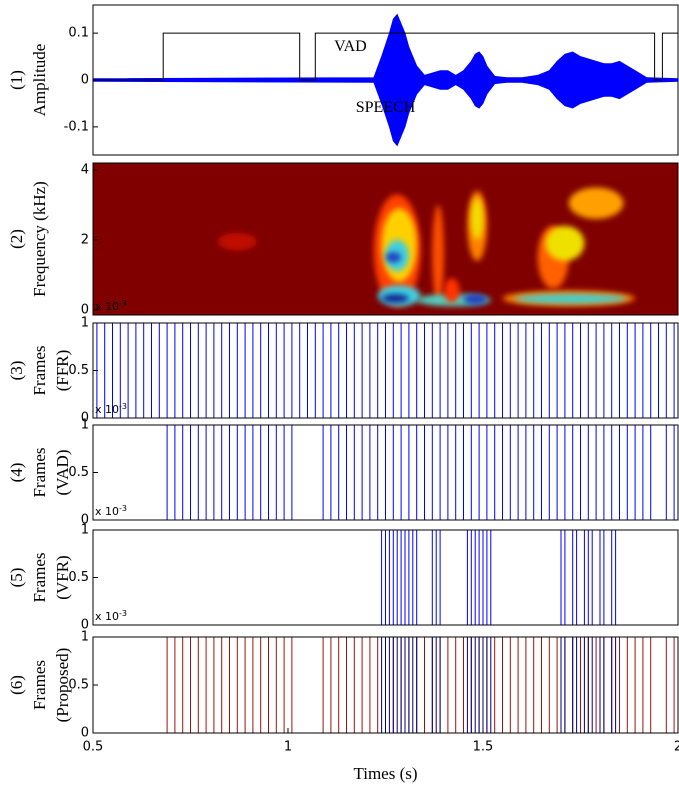  Describe the element at coordinates (343, 371) in the screenshot. I see `panel: 0 0.5 1 (3) Frames (FFR) x 10-3` at that location.